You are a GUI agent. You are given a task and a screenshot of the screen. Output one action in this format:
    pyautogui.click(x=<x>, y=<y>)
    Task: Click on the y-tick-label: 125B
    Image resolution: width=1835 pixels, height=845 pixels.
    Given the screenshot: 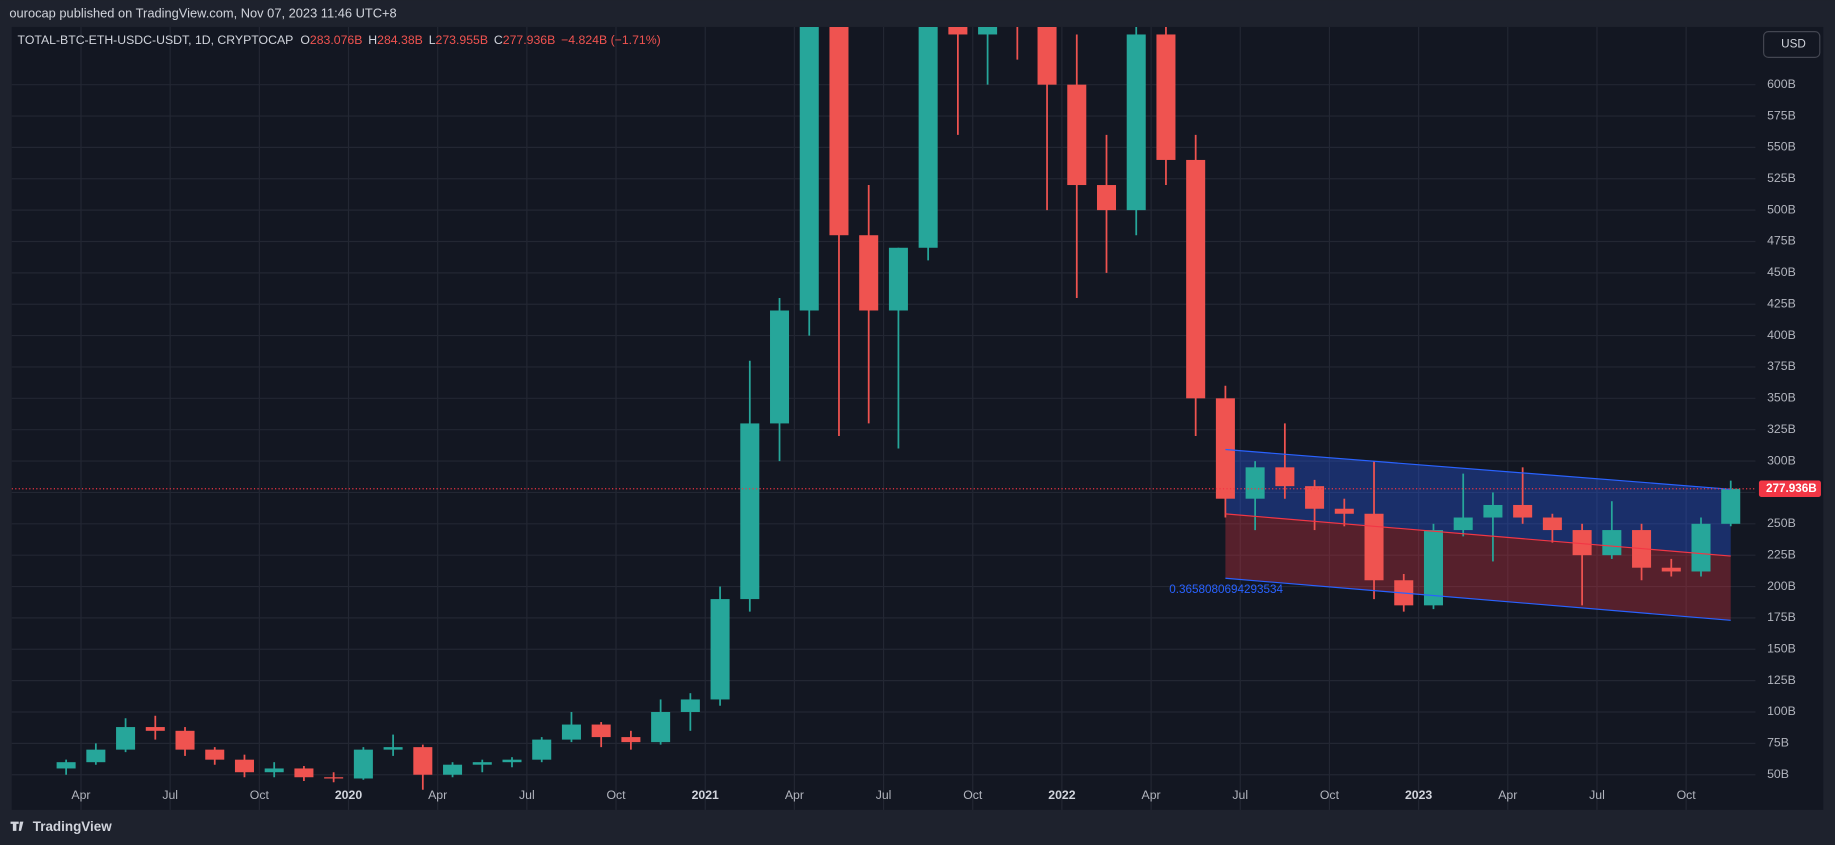 What is the action you would take?
    pyautogui.click(x=1781, y=680)
    